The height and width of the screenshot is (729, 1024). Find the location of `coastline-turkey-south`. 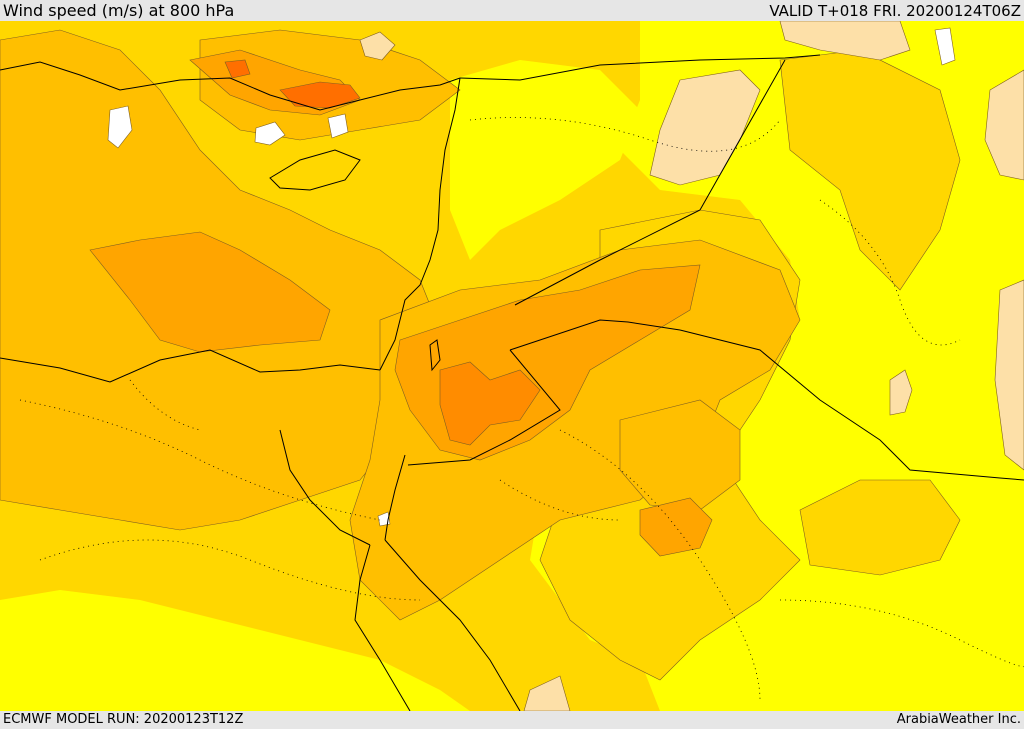

coastline-turkey-south is located at coordinates (230, 86).